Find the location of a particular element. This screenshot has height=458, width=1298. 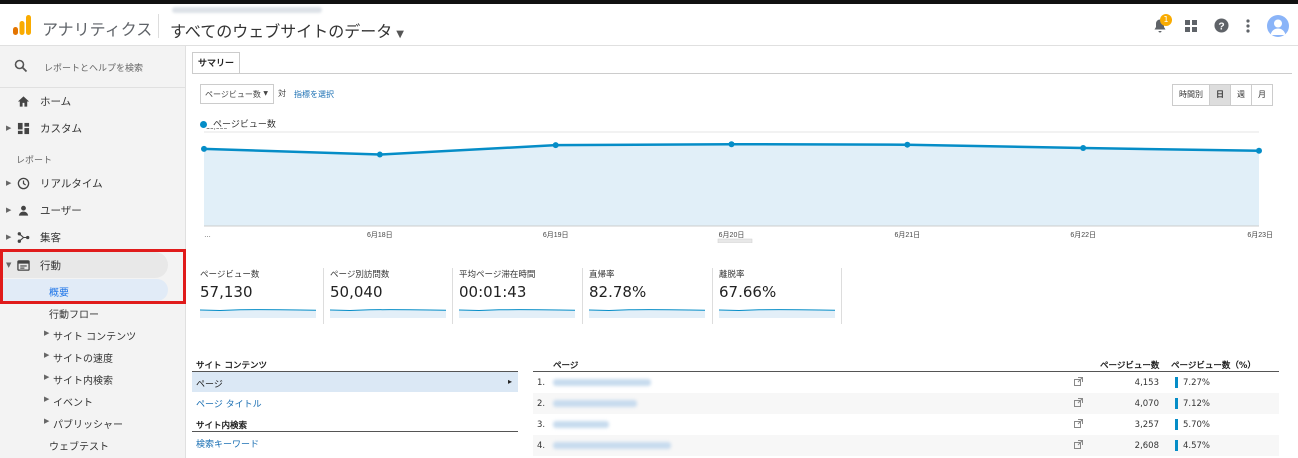

table-header-pageviews: ページビュー数 is located at coordinates (1130, 366).